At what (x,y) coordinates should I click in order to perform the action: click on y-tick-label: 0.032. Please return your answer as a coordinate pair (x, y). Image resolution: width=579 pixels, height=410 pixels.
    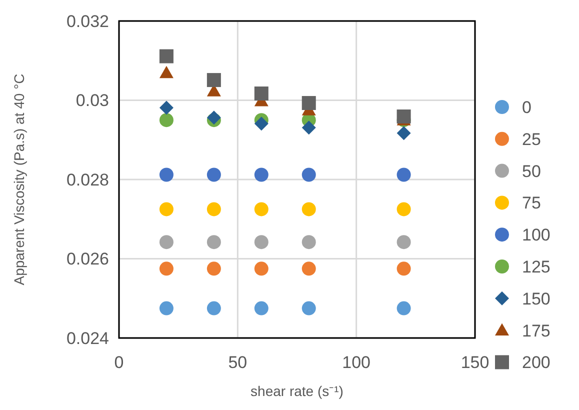
    Looking at the image, I should click on (87, 21).